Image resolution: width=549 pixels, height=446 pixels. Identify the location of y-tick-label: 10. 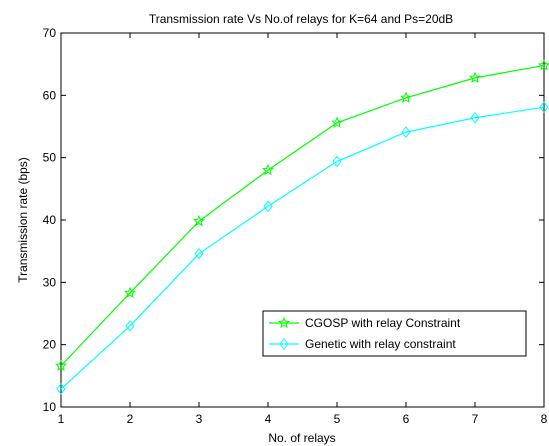
(50, 407).